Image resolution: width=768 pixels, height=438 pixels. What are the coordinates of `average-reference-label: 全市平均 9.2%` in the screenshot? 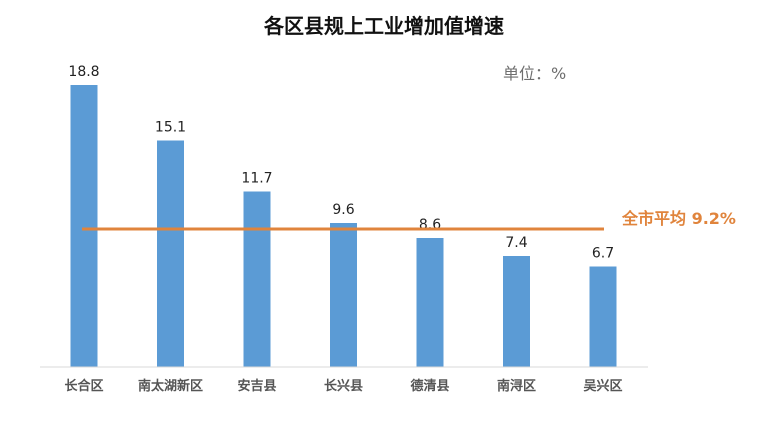 It's located at (678, 218).